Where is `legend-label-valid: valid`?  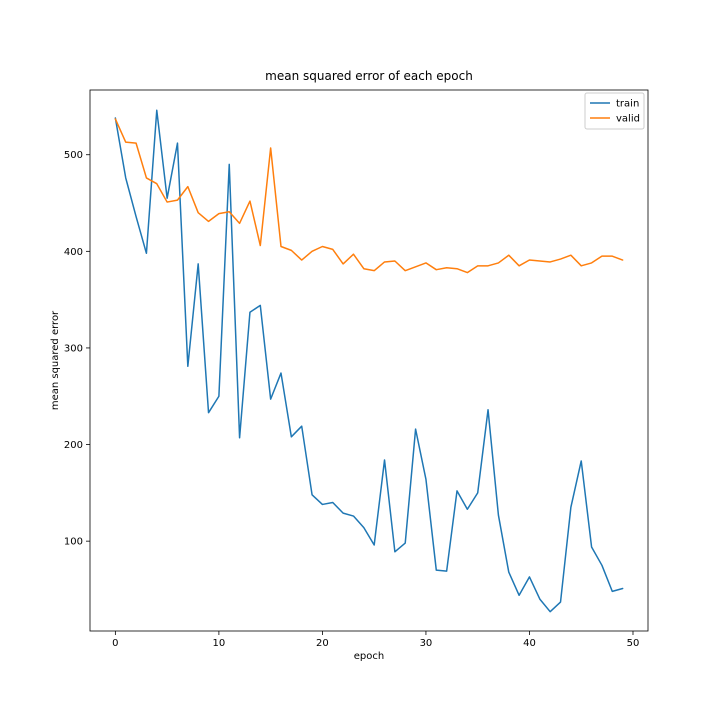 legend-label-valid: valid is located at coordinates (628, 119).